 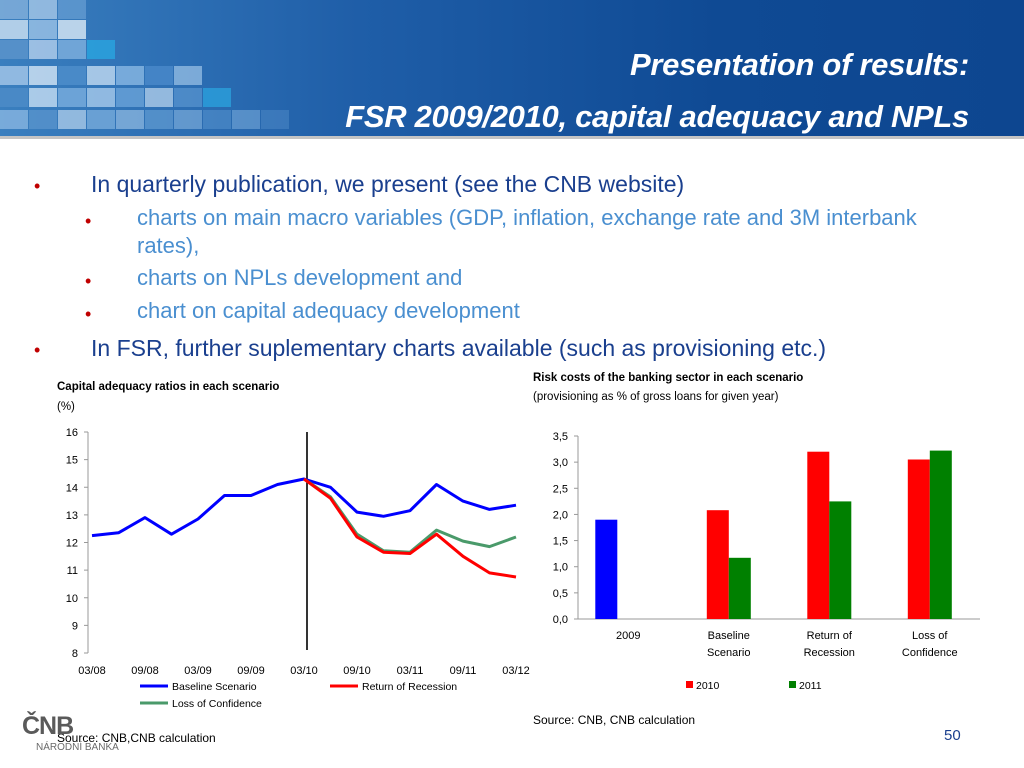 What do you see at coordinates (92, 671) in the screenshot?
I see `x-tick-label: 03/08` at bounding box center [92, 671].